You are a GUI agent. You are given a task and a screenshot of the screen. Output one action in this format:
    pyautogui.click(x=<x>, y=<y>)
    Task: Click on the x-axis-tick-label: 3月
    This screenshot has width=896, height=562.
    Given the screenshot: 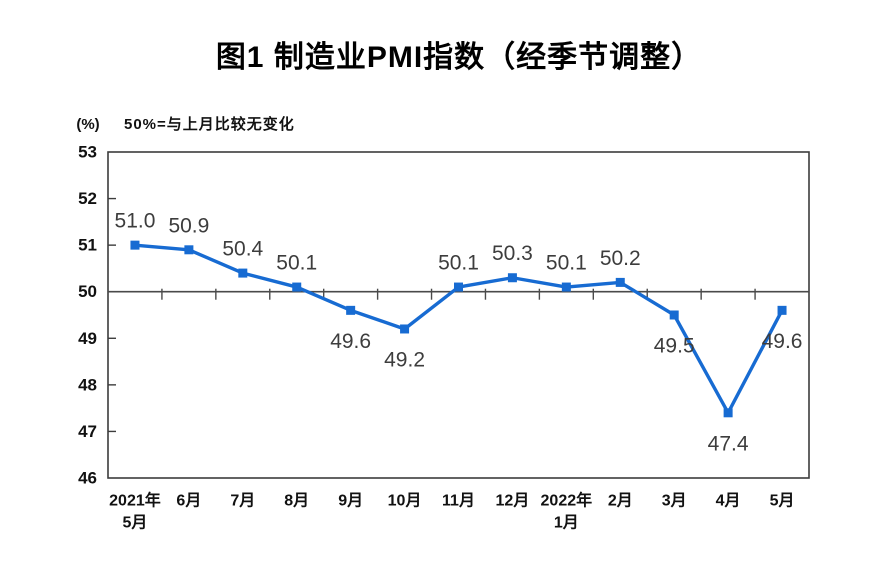 What is the action you would take?
    pyautogui.click(x=674, y=501)
    